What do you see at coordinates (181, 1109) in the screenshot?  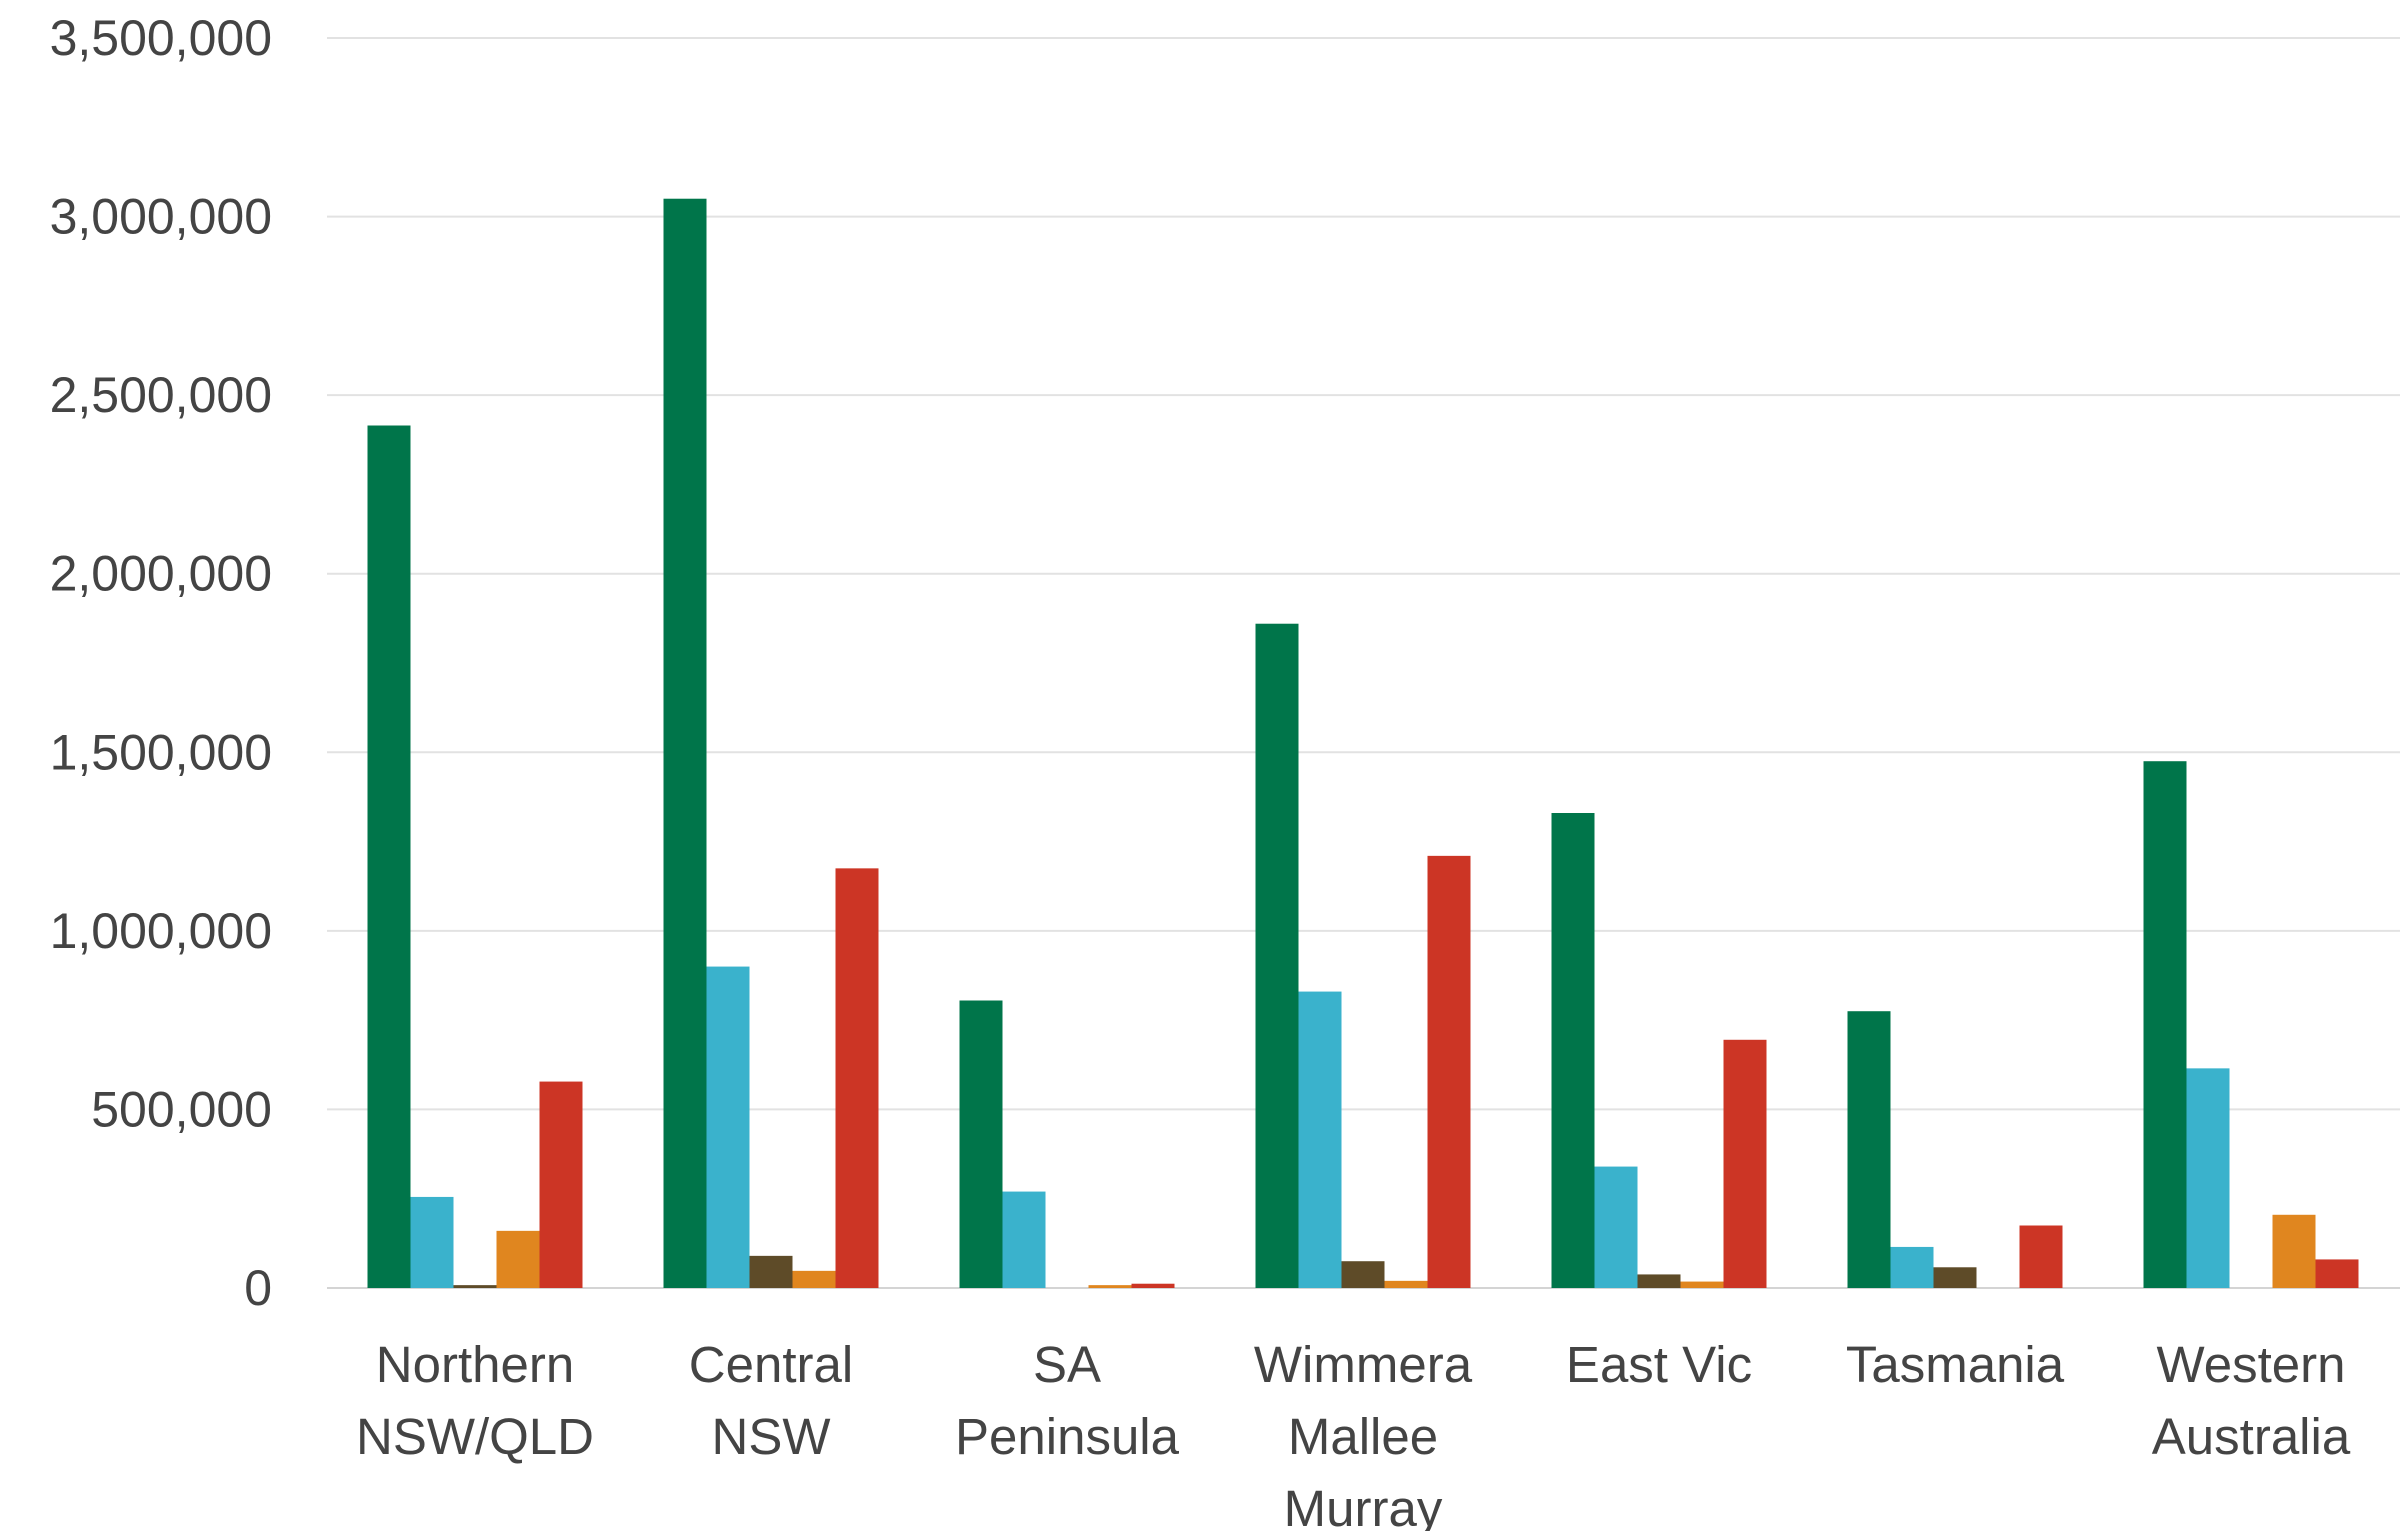 I see `y-tick-label: 500,000` at bounding box center [181, 1109].